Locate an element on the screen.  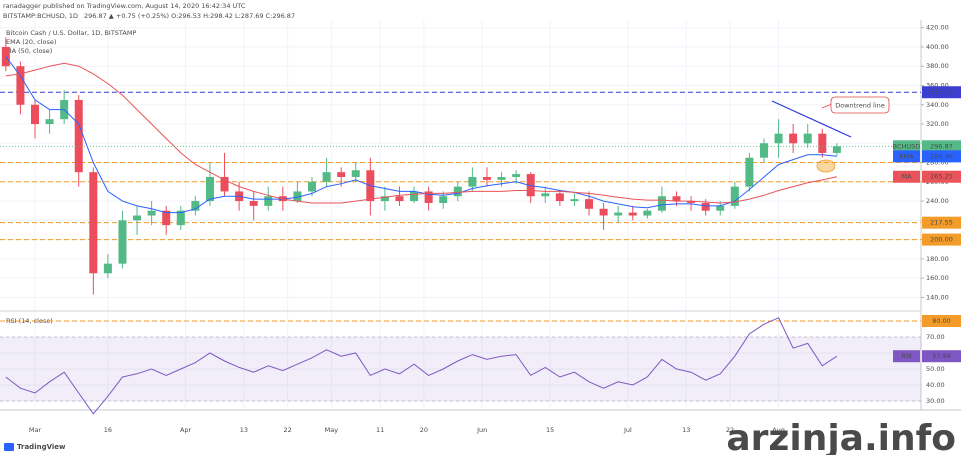
y-tick-label: 30.00 is located at coordinates (935, 401).